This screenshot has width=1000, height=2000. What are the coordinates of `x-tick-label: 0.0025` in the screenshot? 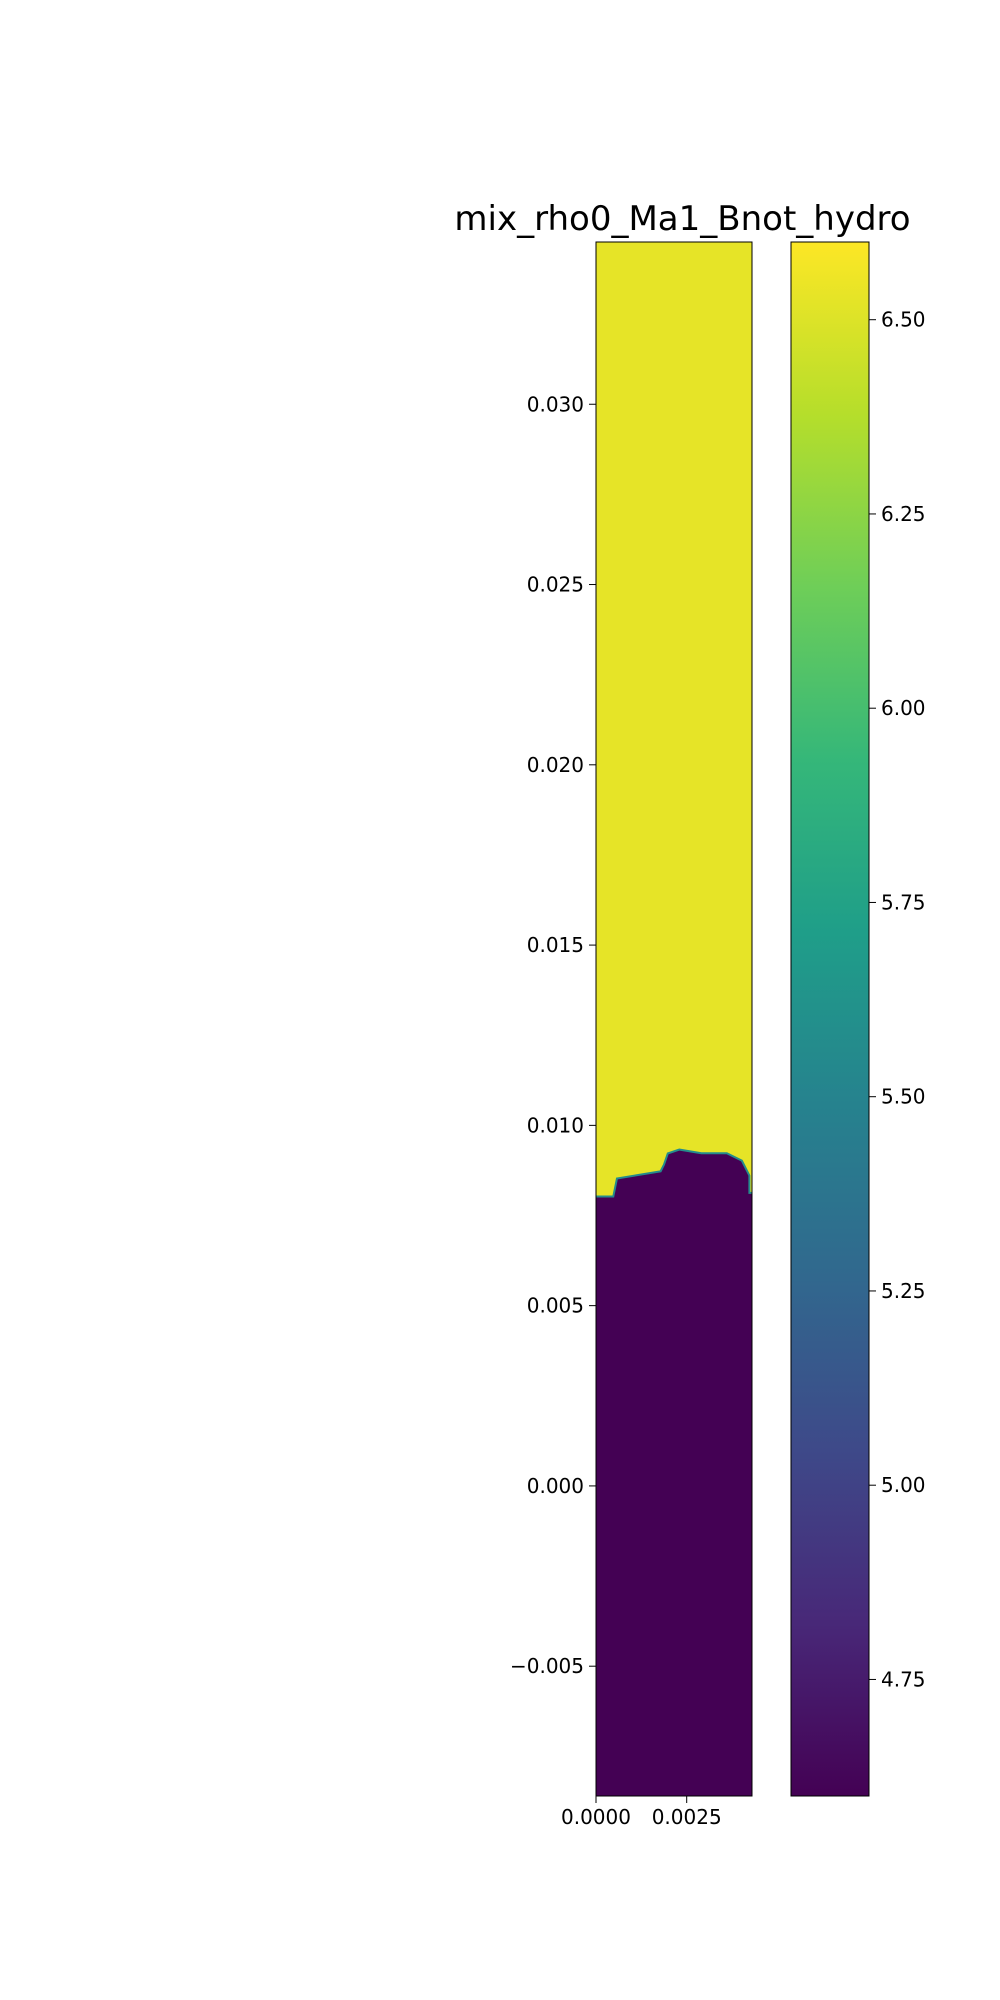 It's located at (687, 1817).